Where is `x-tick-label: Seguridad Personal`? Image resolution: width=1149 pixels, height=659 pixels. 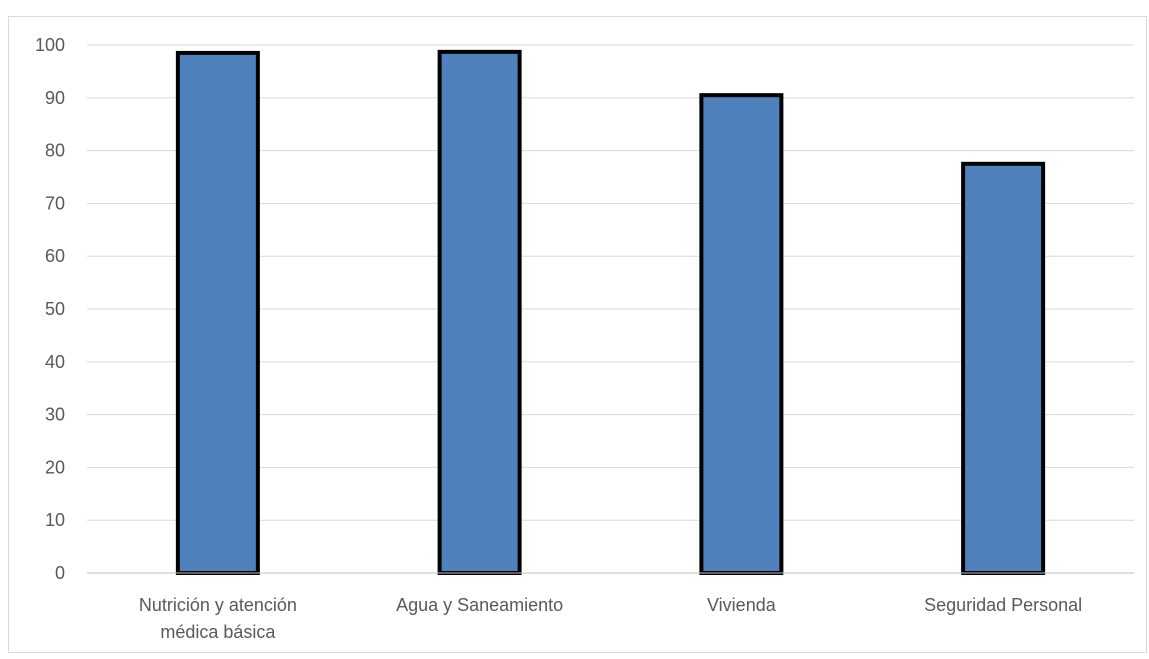 x-tick-label: Seguridad Personal is located at coordinates (1003, 605).